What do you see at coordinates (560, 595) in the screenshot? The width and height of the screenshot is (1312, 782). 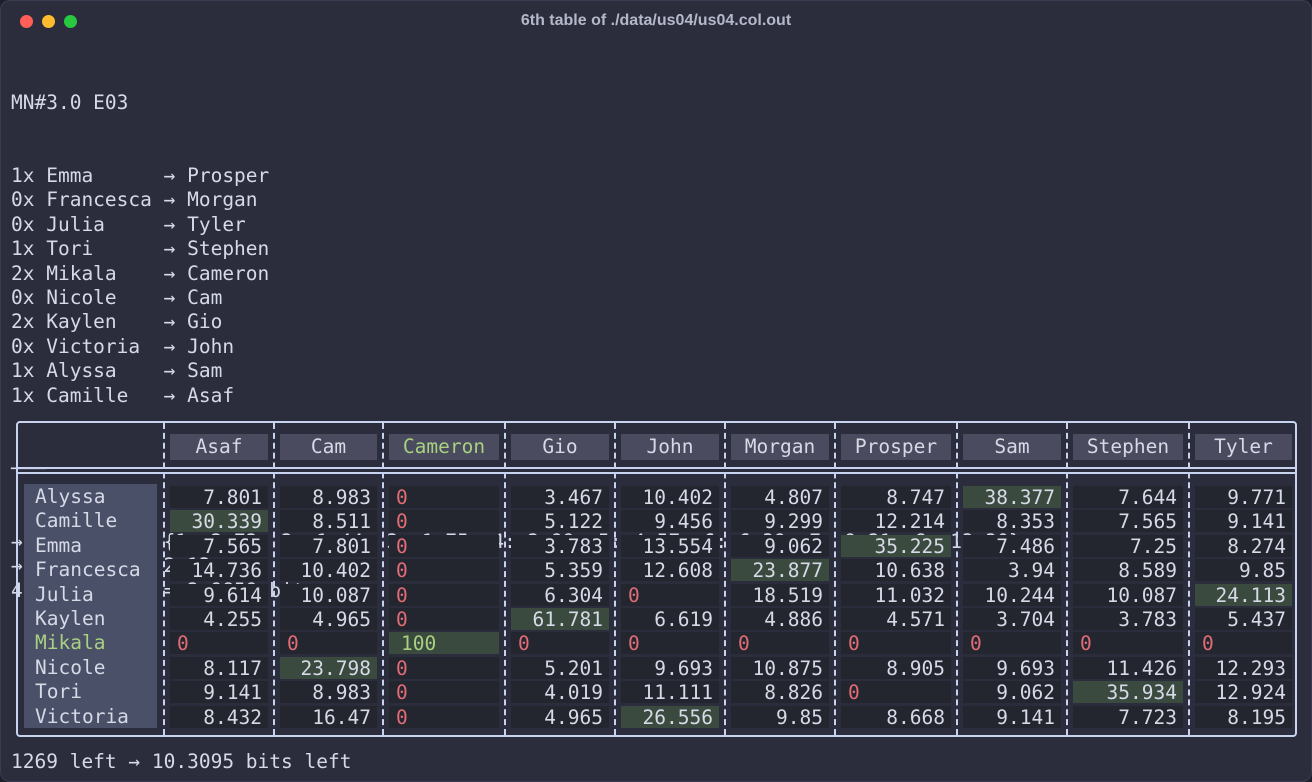 I see `table-cell: 6.304` at bounding box center [560, 595].